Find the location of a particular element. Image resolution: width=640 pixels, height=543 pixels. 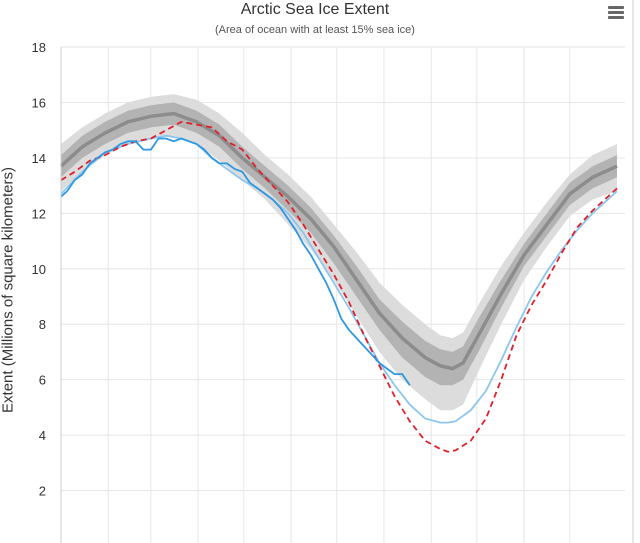

y-tick-label: 6 is located at coordinates (42, 380).